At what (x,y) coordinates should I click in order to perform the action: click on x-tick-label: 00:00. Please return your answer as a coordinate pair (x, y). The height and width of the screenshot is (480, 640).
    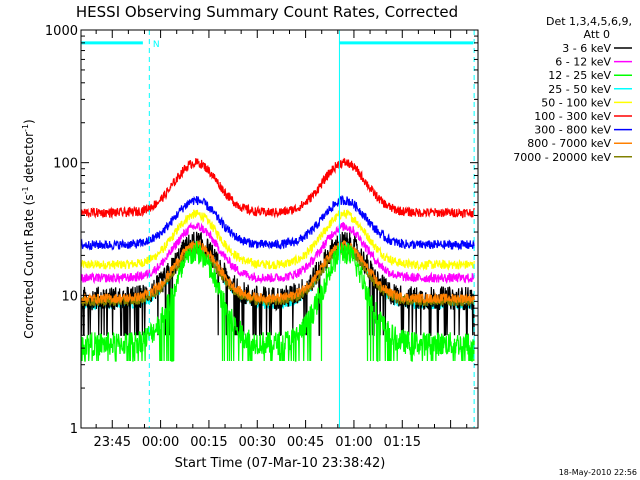
    Looking at the image, I should click on (160, 442).